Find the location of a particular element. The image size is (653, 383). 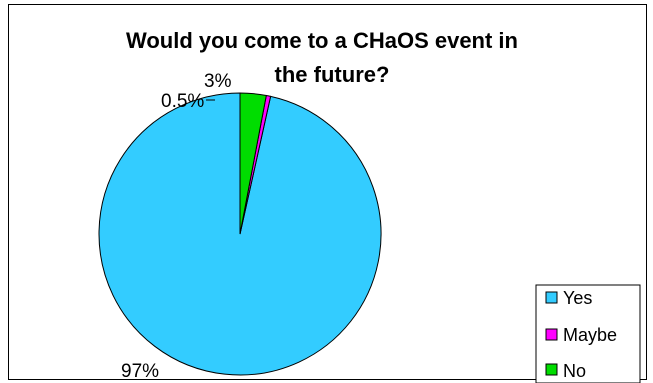

slice-label-maybe: 0.5% is located at coordinates (182, 101).